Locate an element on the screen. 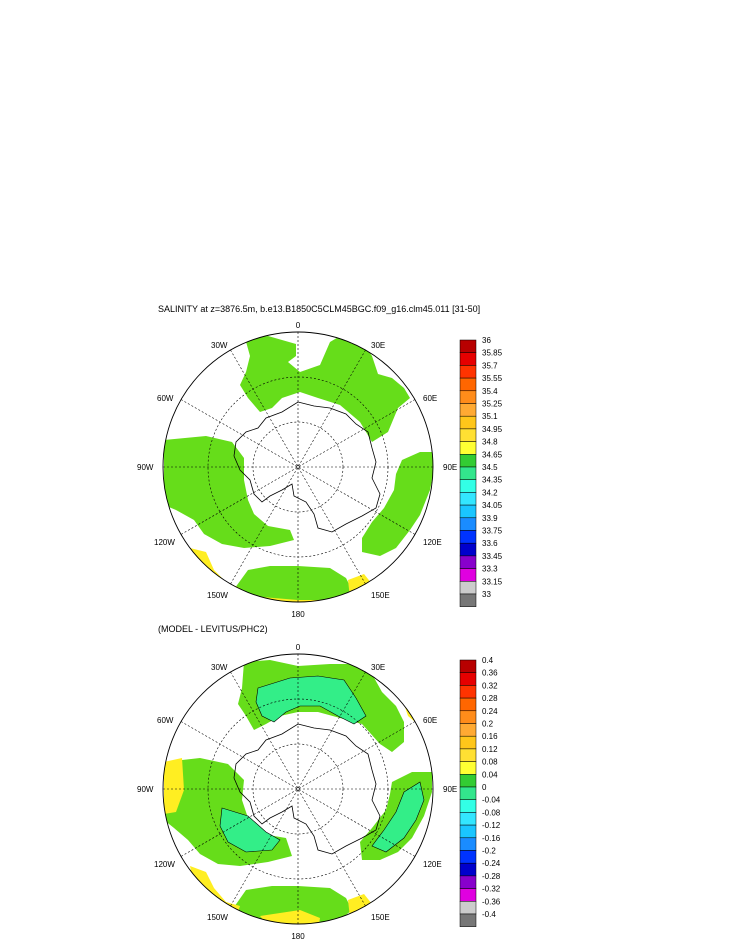 This screenshot has width=733, height=945. panel1-lon-90w: 90W is located at coordinates (145, 467).